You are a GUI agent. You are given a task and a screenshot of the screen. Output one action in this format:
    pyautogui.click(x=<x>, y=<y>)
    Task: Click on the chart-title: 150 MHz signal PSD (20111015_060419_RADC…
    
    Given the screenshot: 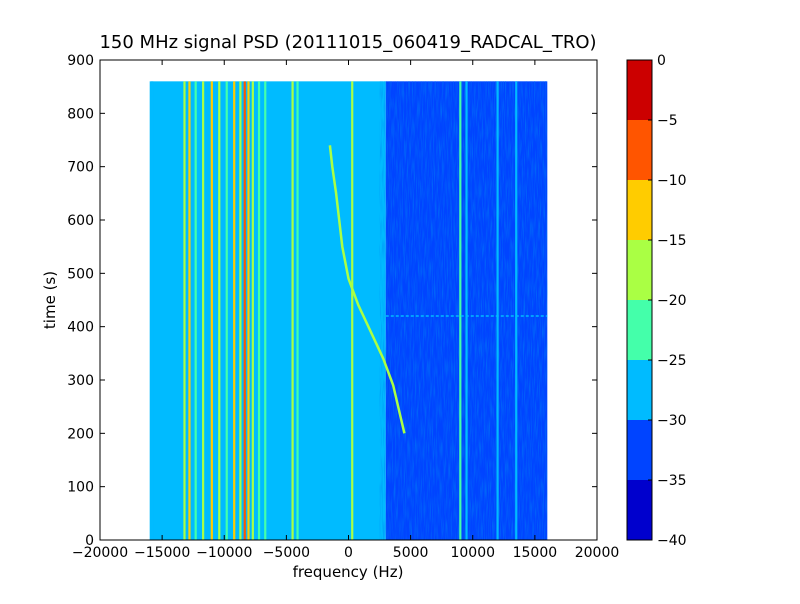 What is the action you would take?
    pyautogui.click(x=347, y=42)
    